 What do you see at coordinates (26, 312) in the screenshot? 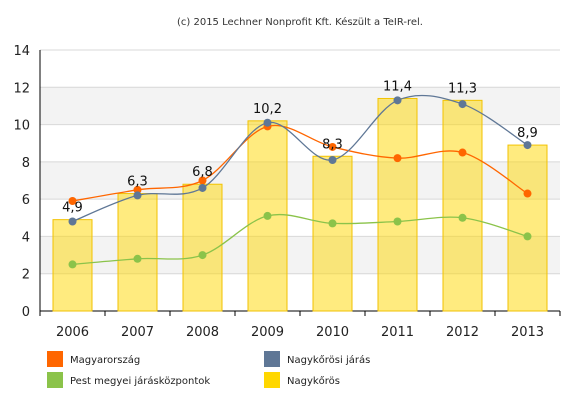
I see `y-tick-label: 0` at bounding box center [26, 312].